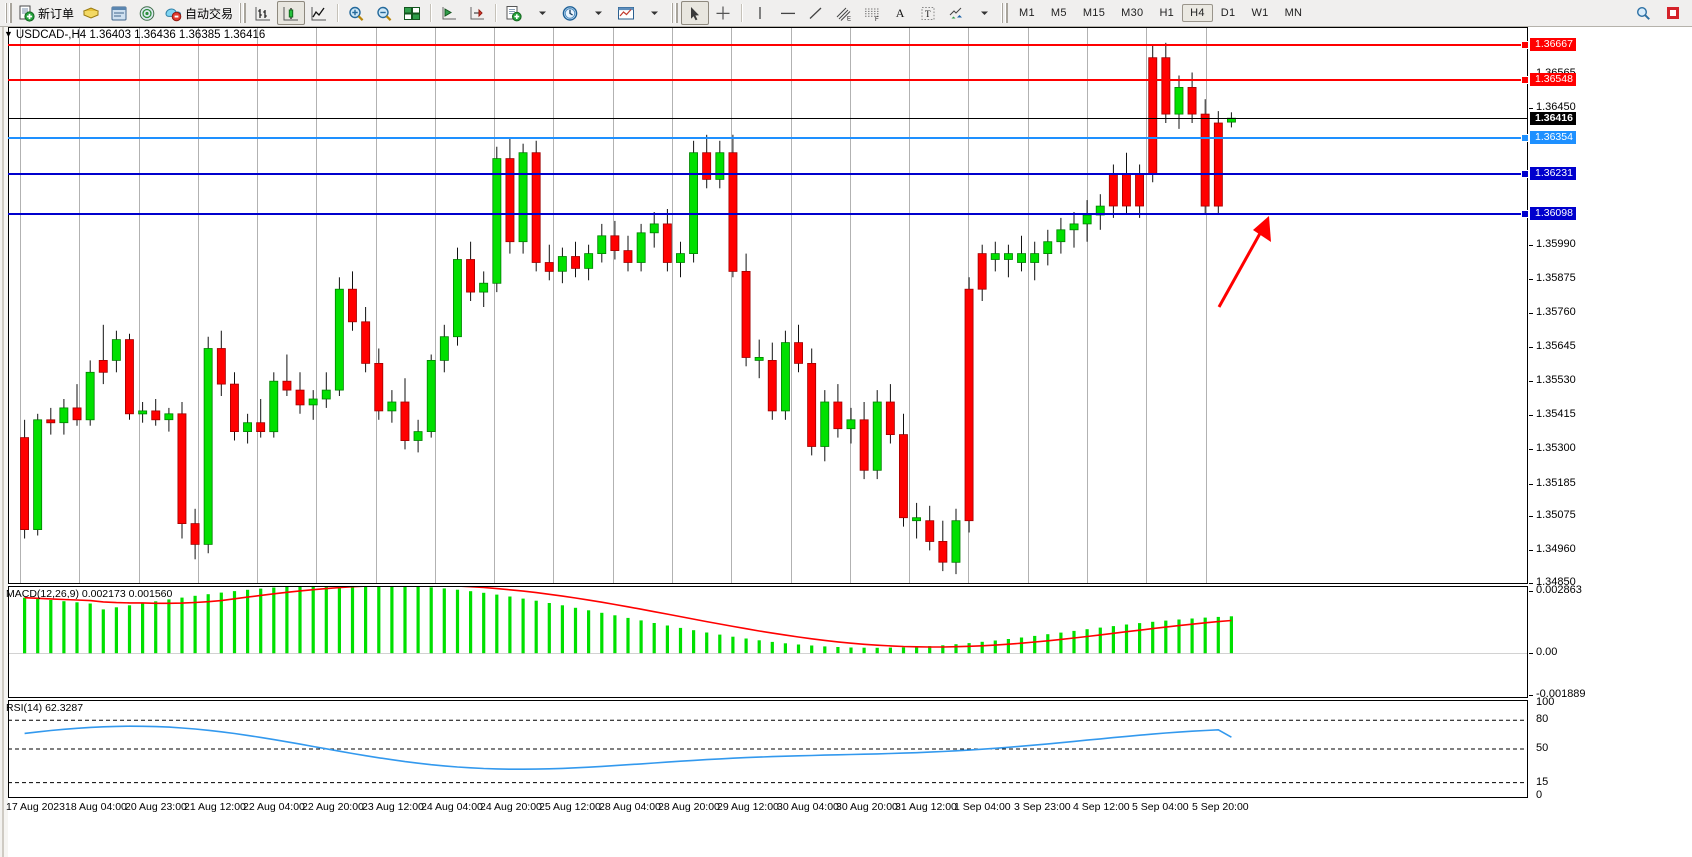 The image size is (1692, 857). Describe the element at coordinates (1197, 13) in the screenshot. I see `timeframe-h4: H4` at that location.